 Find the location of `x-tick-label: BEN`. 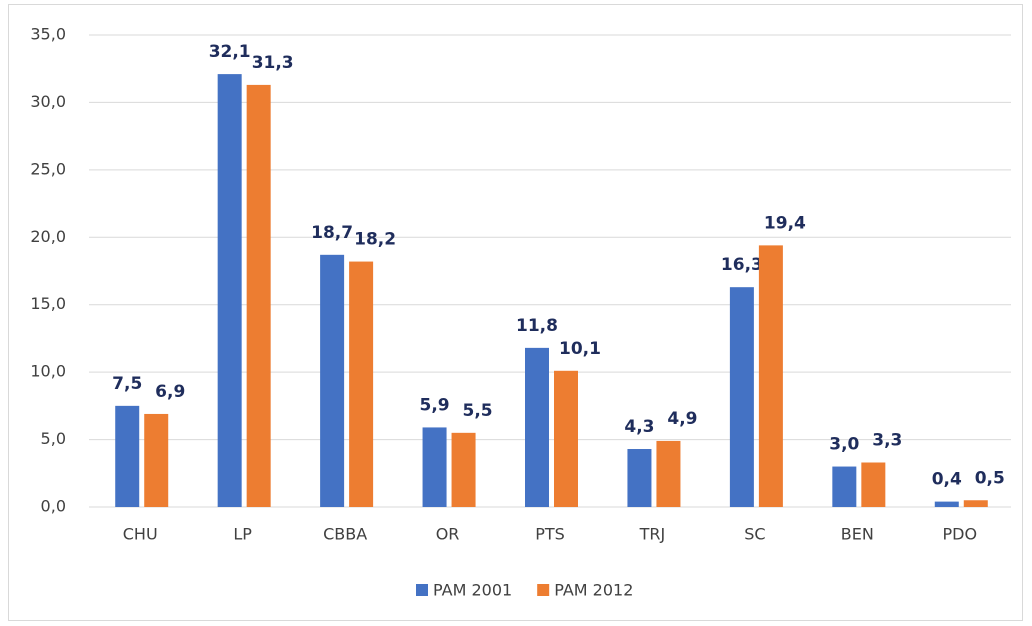

x-tick-label: BEN is located at coordinates (857, 534).